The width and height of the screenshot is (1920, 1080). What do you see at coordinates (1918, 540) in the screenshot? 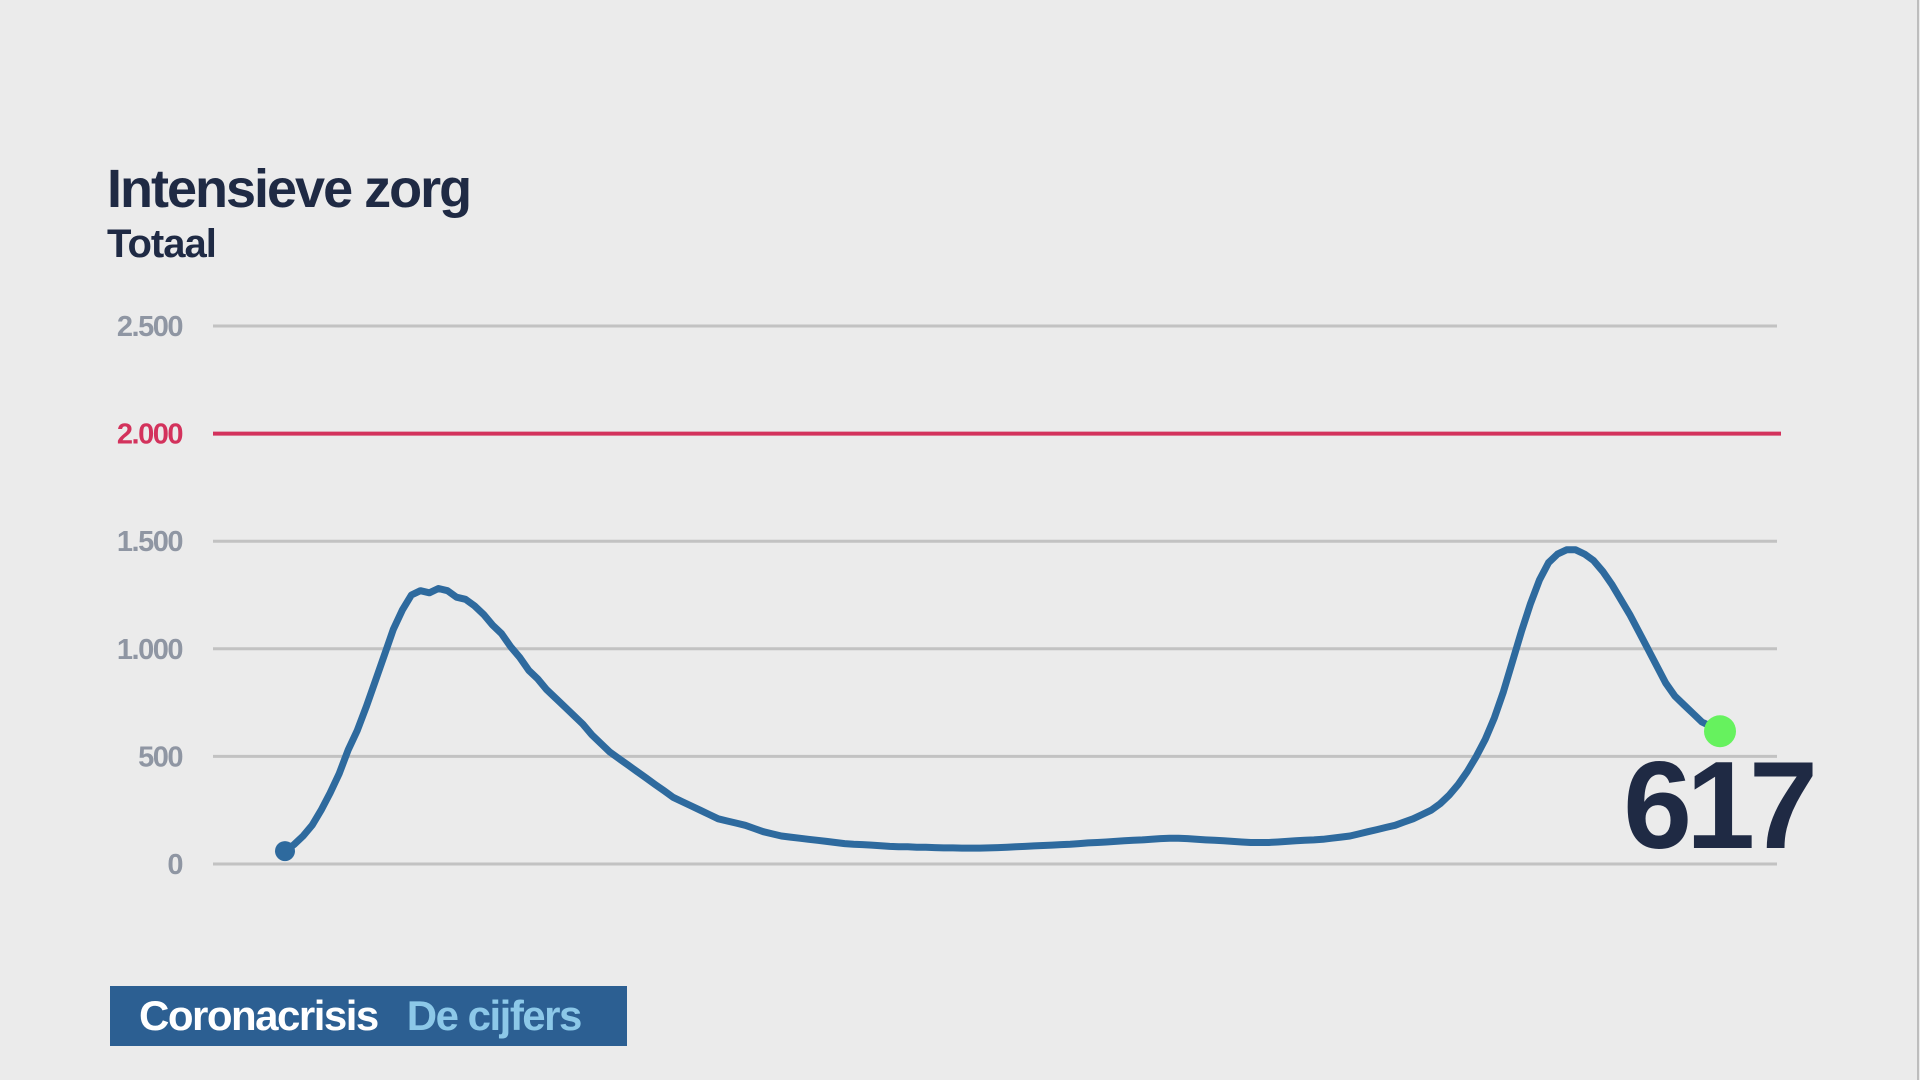
I see `frame-edge` at bounding box center [1918, 540].